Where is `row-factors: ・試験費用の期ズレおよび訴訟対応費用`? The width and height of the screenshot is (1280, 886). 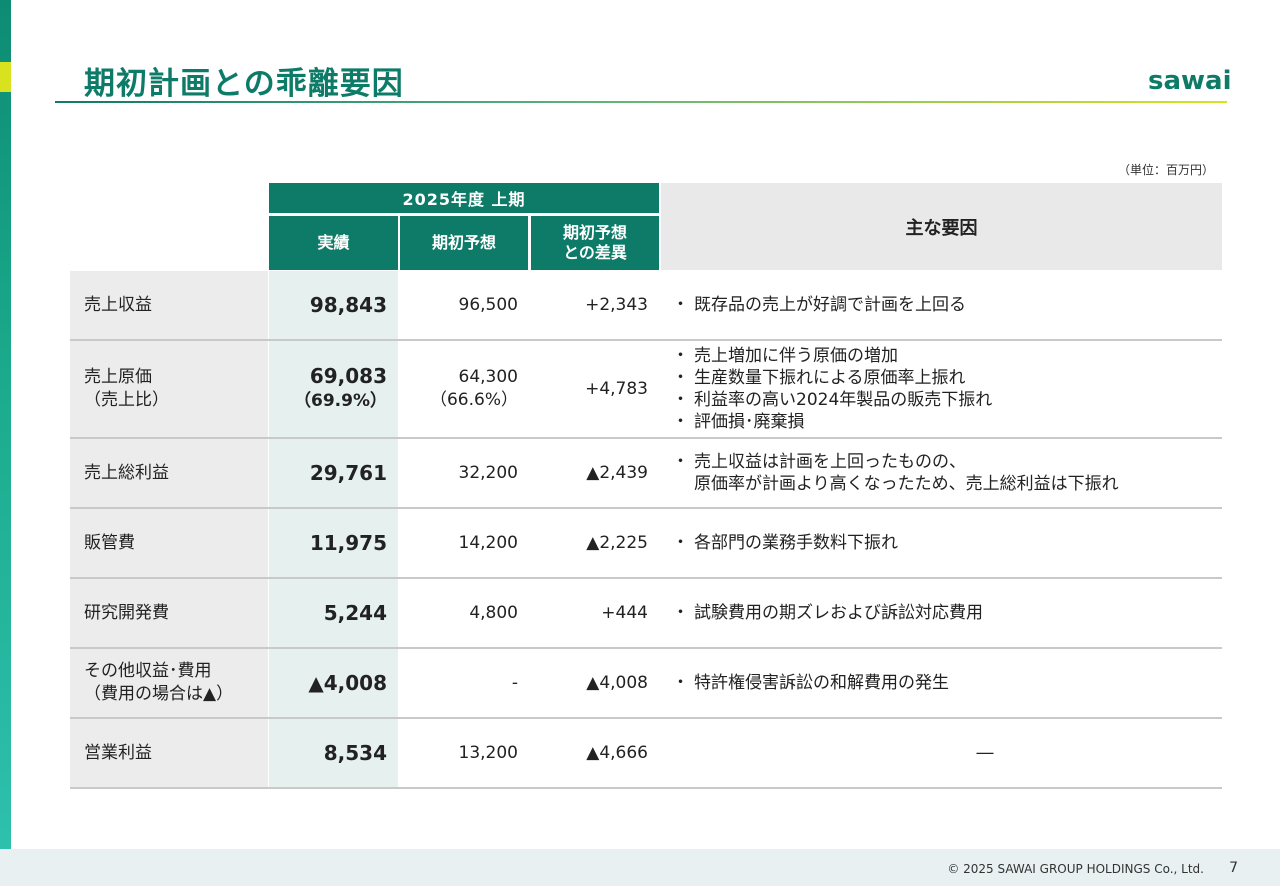
row-factors: ・試験費用の期ズレおよび訴訟対応費用 is located at coordinates (945, 613).